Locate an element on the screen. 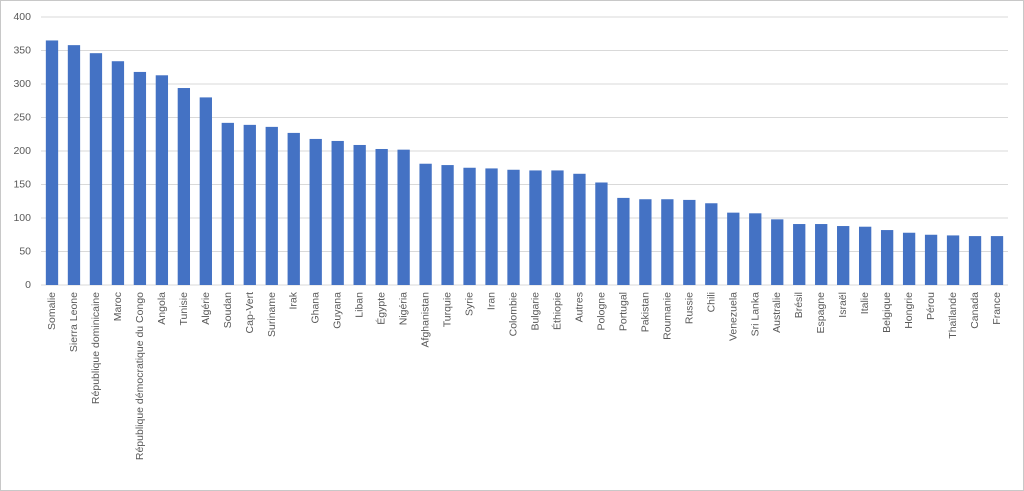  x-tick-label: Hongrie is located at coordinates (909, 310).